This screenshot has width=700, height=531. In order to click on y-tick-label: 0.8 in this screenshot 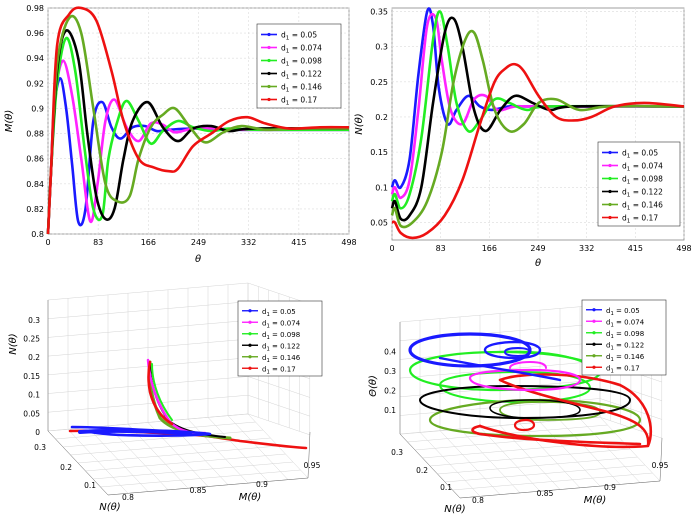, I will do `click(37, 234)`.